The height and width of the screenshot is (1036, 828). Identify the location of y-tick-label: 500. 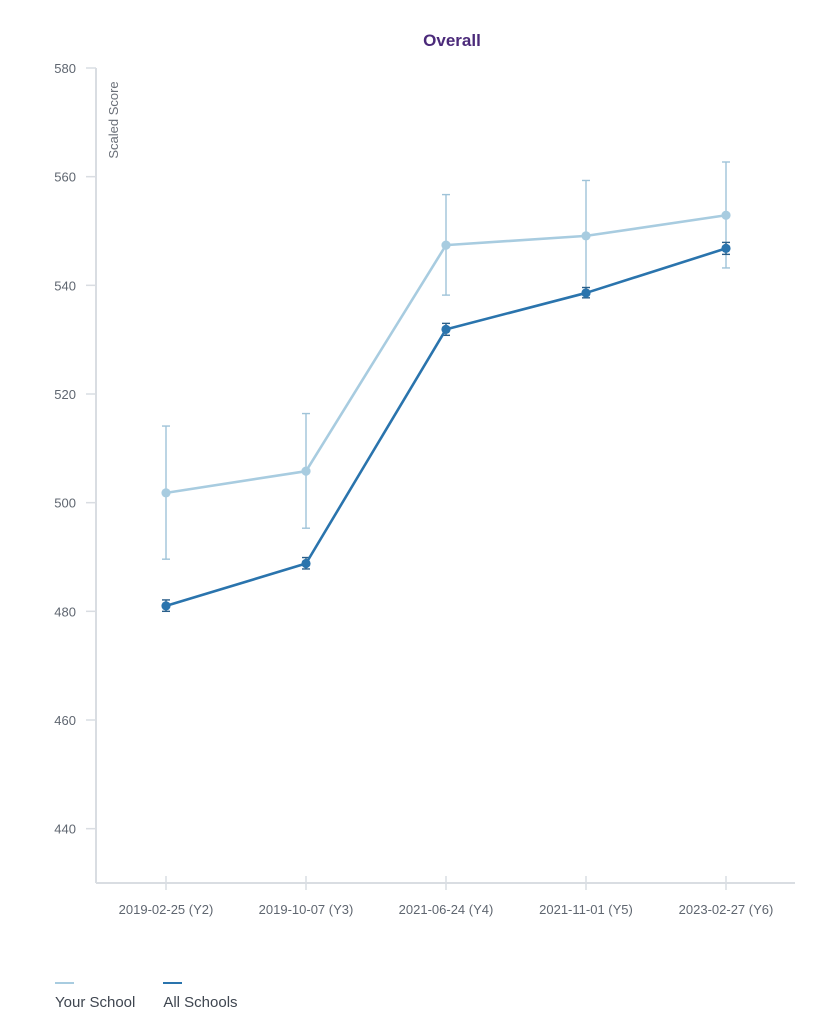
(65, 503).